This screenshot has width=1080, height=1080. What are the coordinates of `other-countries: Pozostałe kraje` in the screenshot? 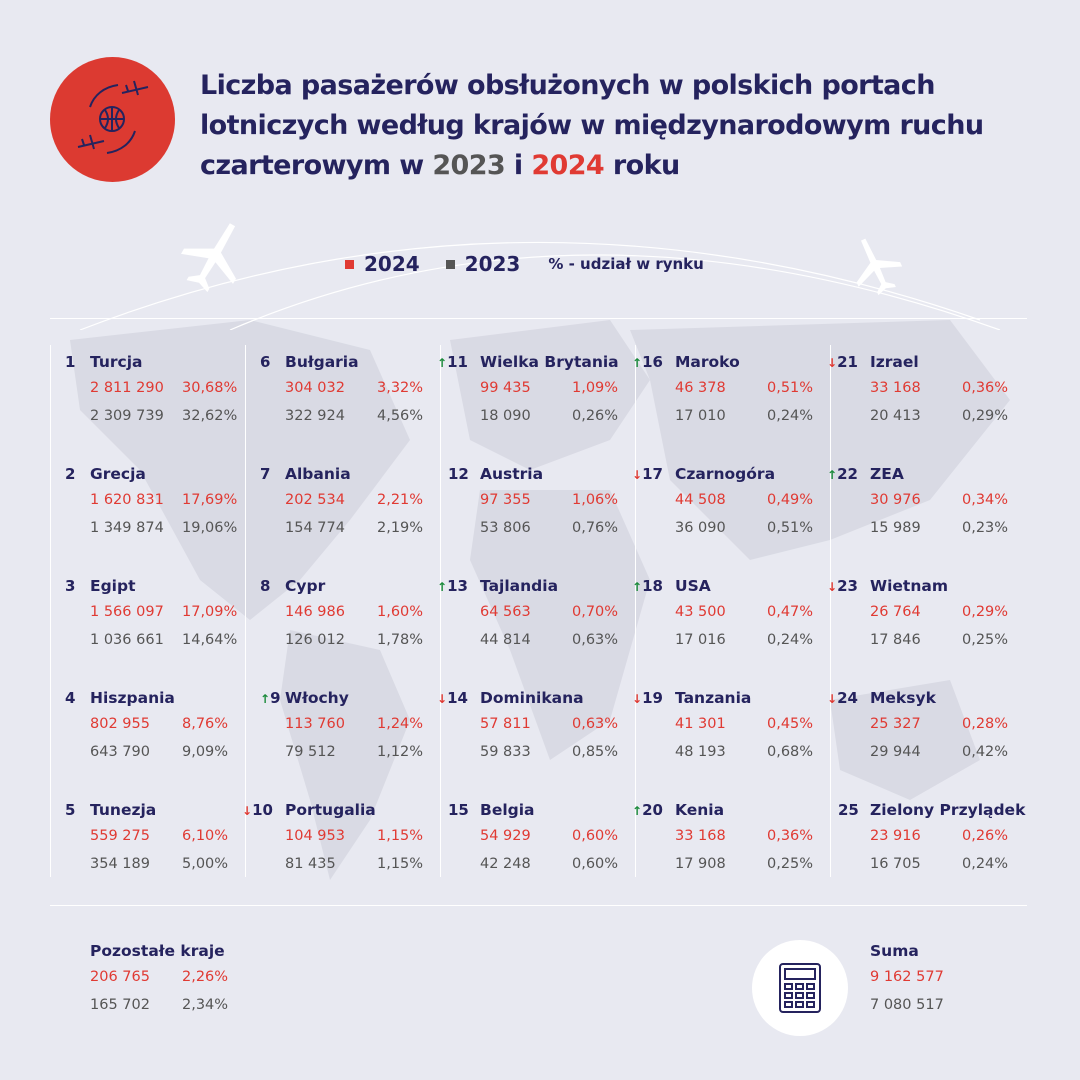 It's located at (157, 951).